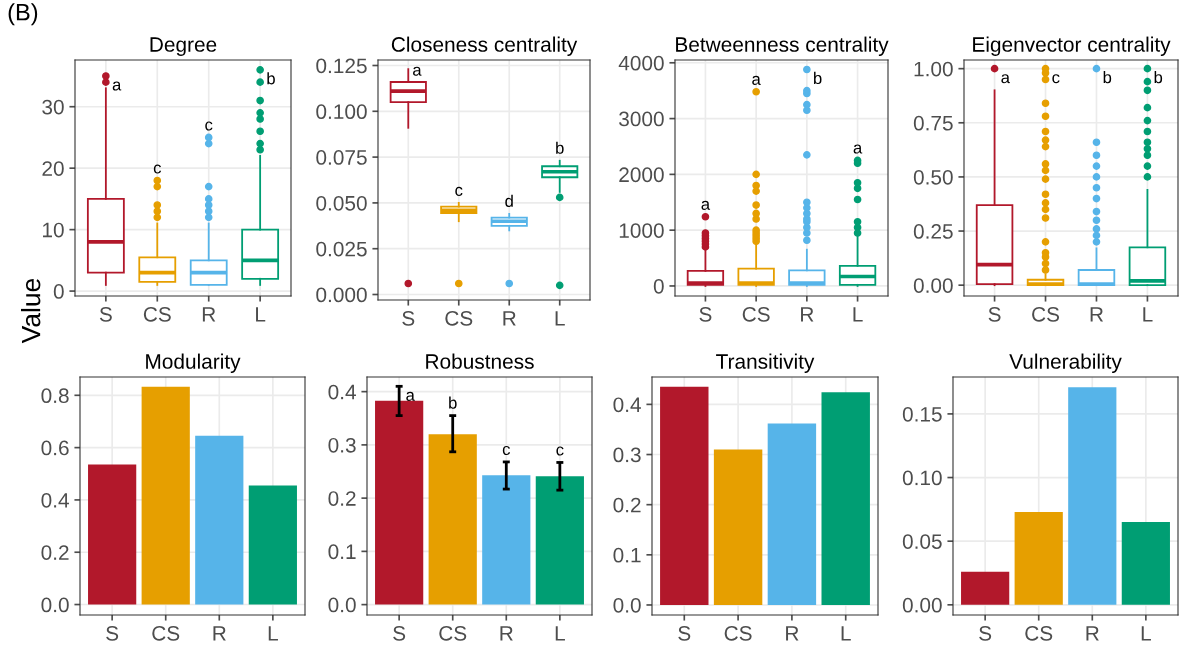 The width and height of the screenshot is (1190, 647). Describe the element at coordinates (23, 14) in the screenshot. I see `text: (B)` at that location.